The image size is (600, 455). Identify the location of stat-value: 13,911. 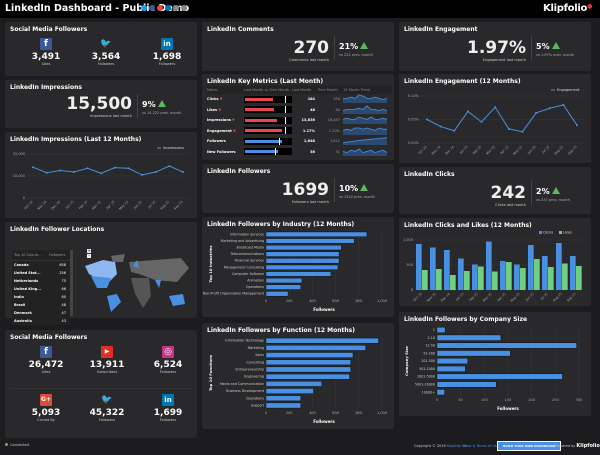
(107, 365).